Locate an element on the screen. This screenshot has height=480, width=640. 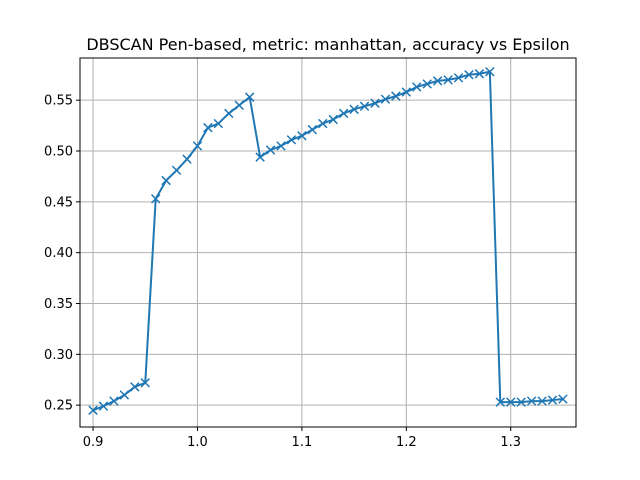
y-tick-label: 0.55 is located at coordinates (58, 101).